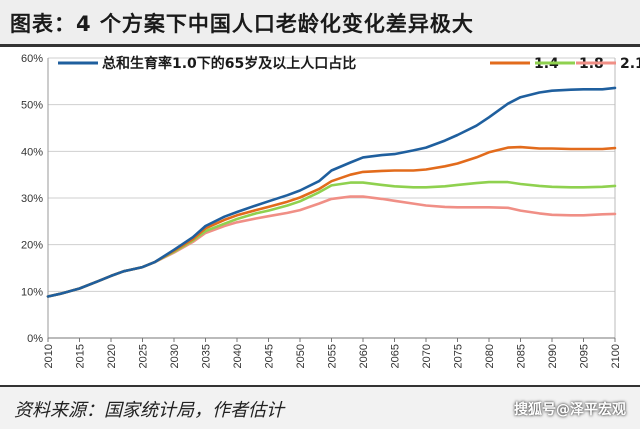 The height and width of the screenshot is (429, 640). Describe the element at coordinates (35, 339) in the screenshot. I see `y-tick-label: 0%` at that location.